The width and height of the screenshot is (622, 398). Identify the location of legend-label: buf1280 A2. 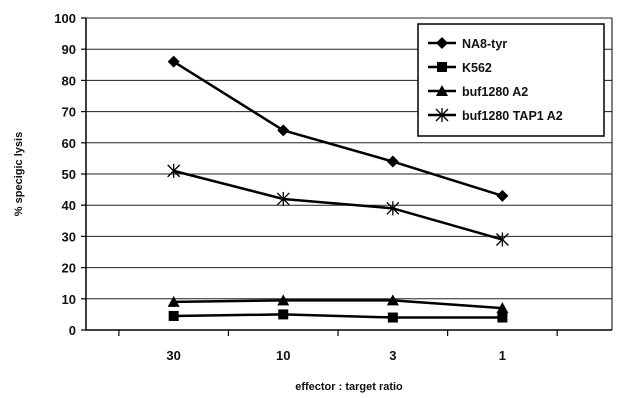
(495, 92).